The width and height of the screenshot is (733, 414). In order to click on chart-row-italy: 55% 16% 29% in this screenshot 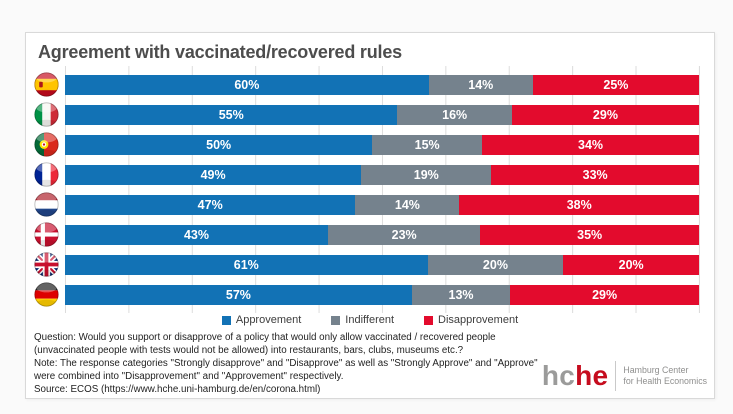, I will do `click(366, 114)`.